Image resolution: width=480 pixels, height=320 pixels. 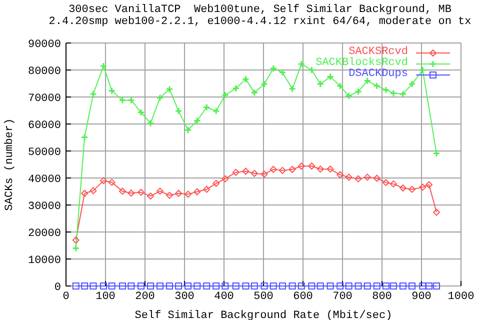 I want to click on y-tick-label: 10000, so click(x=44, y=260).